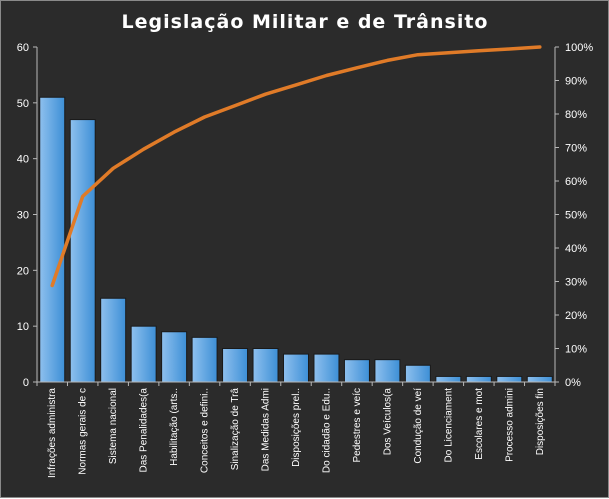 This screenshot has width=609, height=499. I want to click on y-tick-label: 60, so click(23, 48).